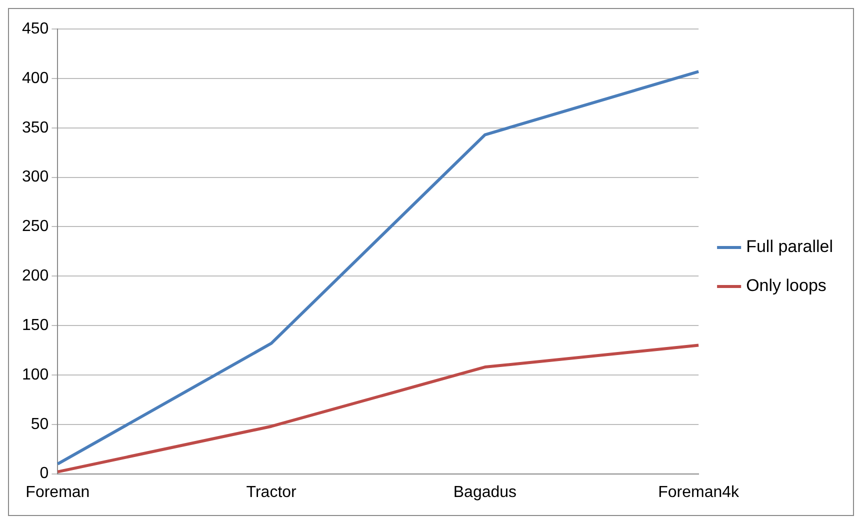 This screenshot has height=524, width=862. Describe the element at coordinates (35, 127) in the screenshot. I see `y-tick-label: 350` at that location.